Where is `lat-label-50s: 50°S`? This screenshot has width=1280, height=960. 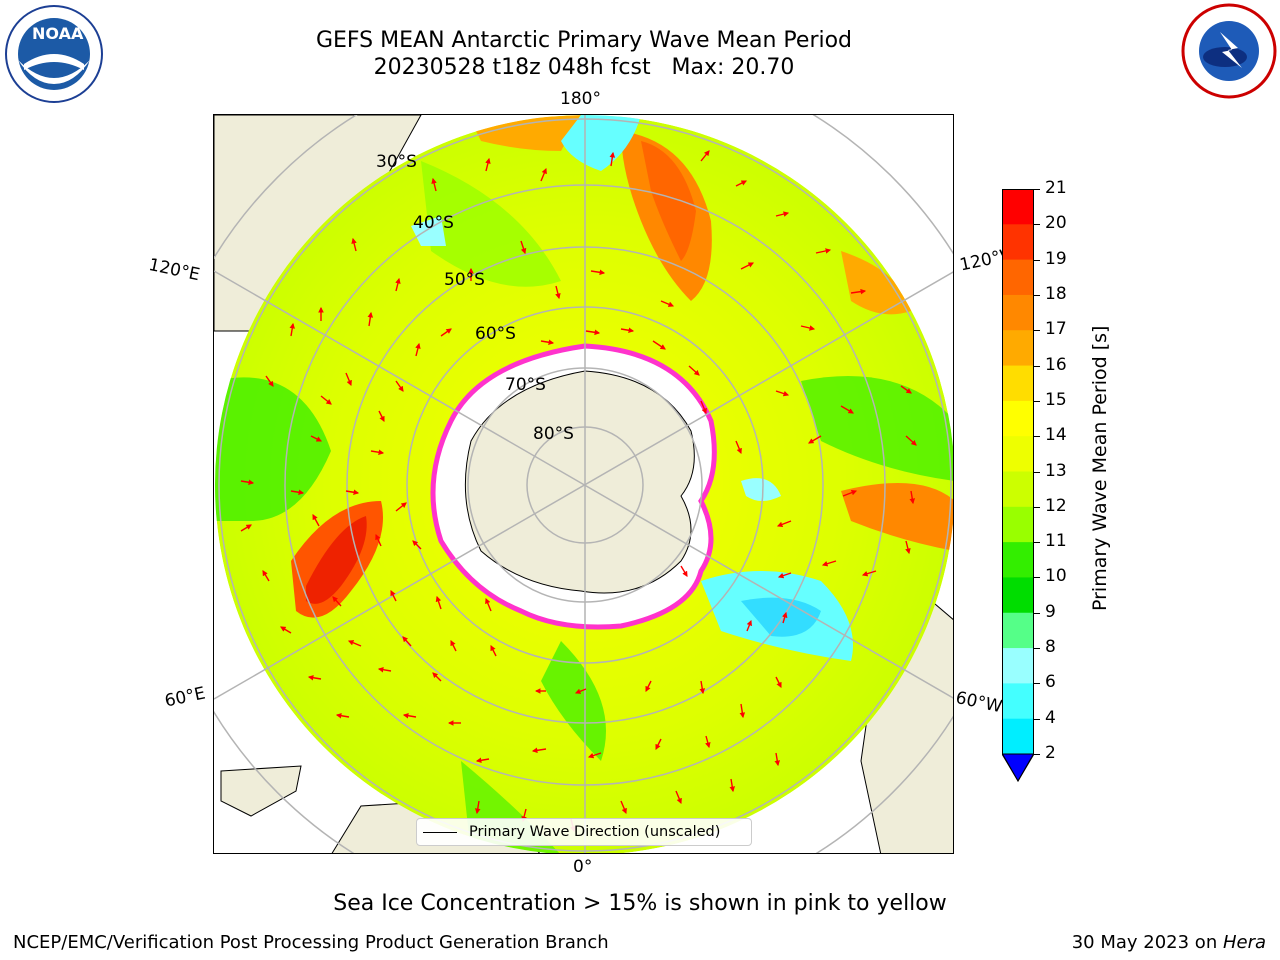
lat-label-50s: 50°S is located at coordinates (464, 280).